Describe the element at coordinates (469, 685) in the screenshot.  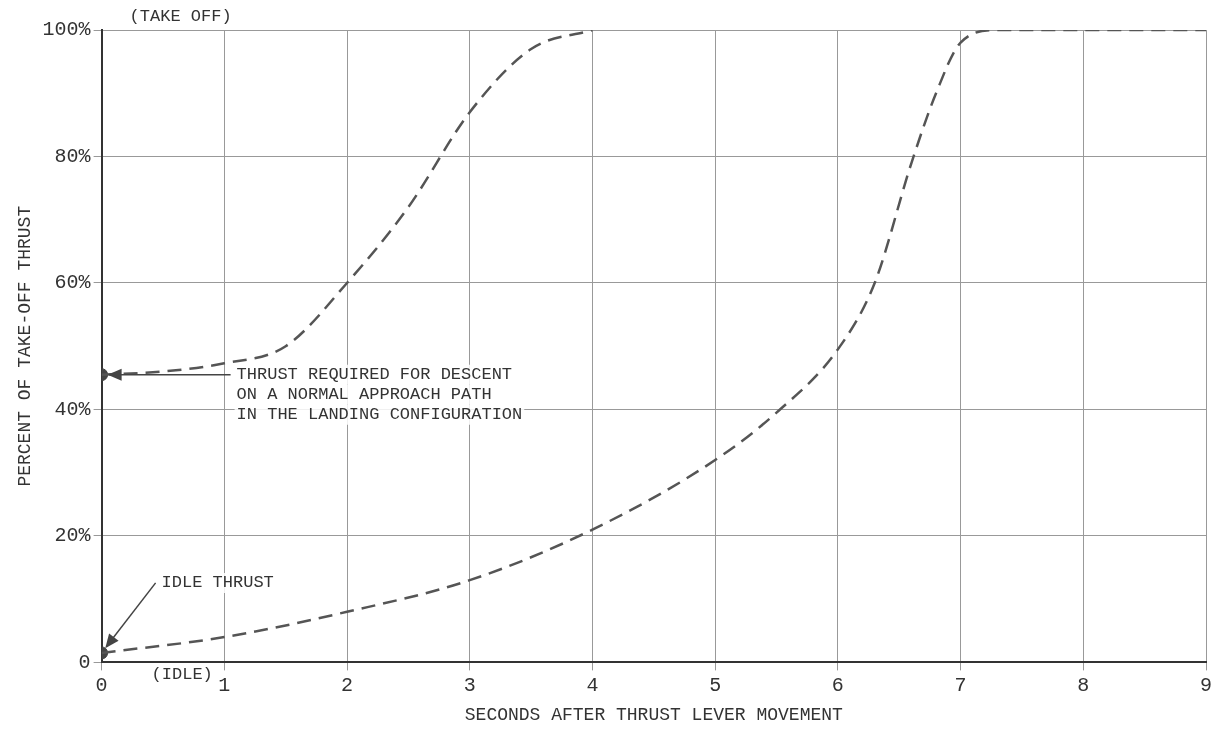
I see `x-tick-label: 3` at that location.